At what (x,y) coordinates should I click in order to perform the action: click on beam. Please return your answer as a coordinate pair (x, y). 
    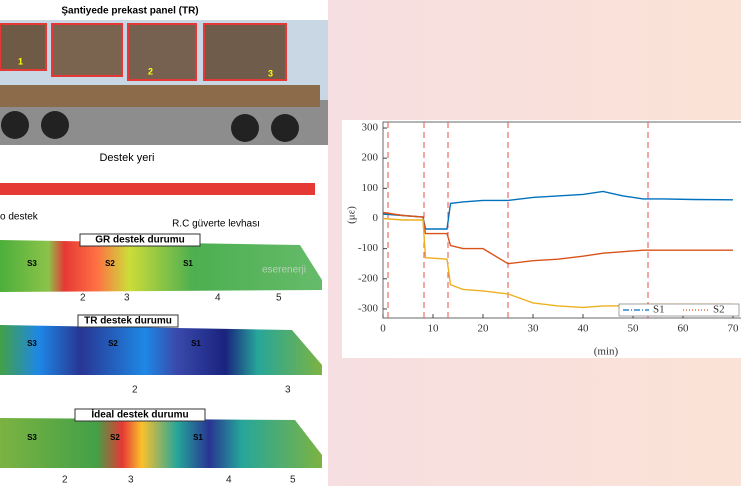
    Looking at the image, I should click on (157, 189).